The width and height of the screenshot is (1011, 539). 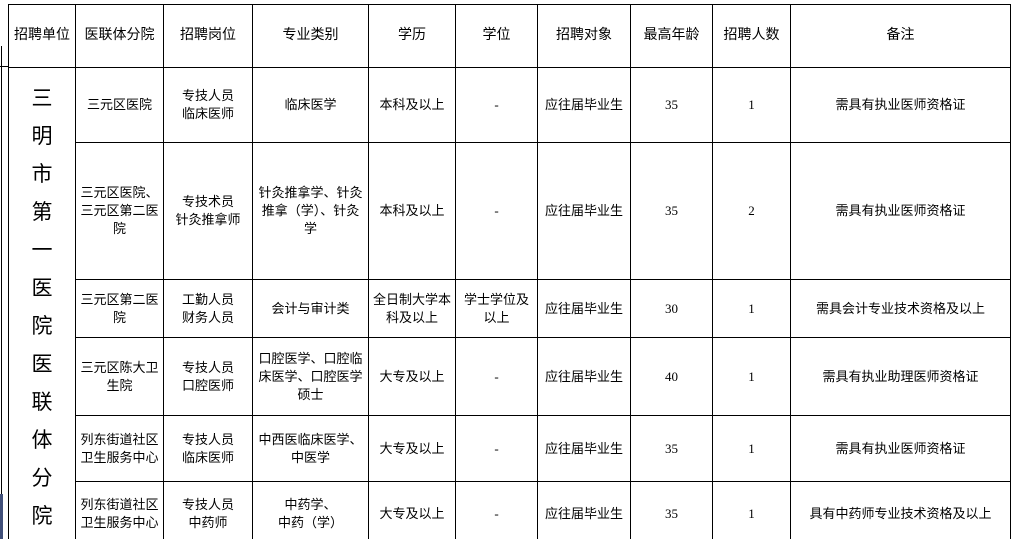 What do you see at coordinates (496, 308) in the screenshot?
I see `cell-degree: 学士学位及以上` at bounding box center [496, 308].